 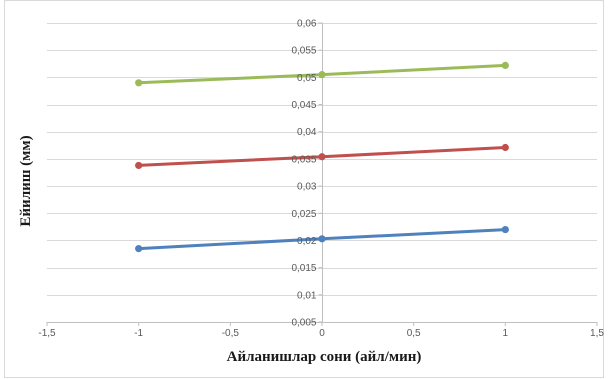 I want to click on x-tick-label: -1, so click(x=138, y=333).